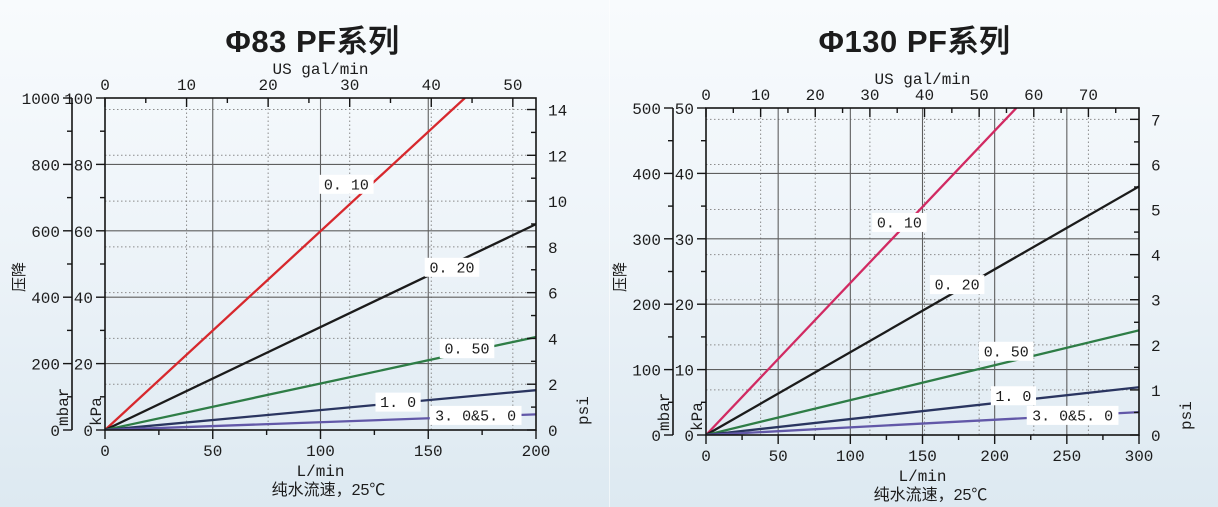 The height and width of the screenshot is (507, 1218). What do you see at coordinates (684, 241) in the screenshot?
I see `kpa-tick-label: 30` at bounding box center [684, 241].